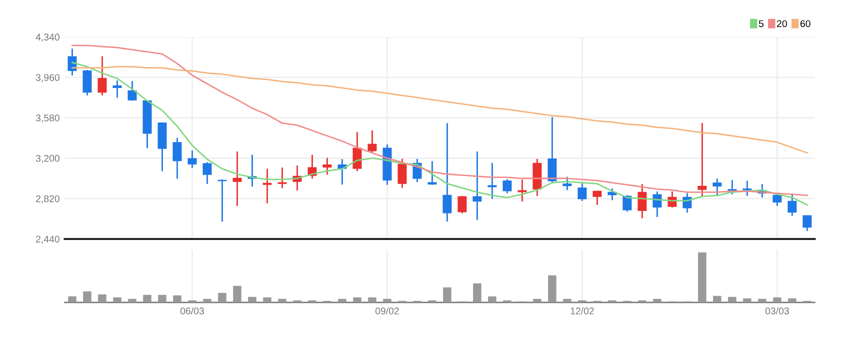 The image size is (863, 339). I want to click on y-tick-label: 2,440, so click(48, 240).